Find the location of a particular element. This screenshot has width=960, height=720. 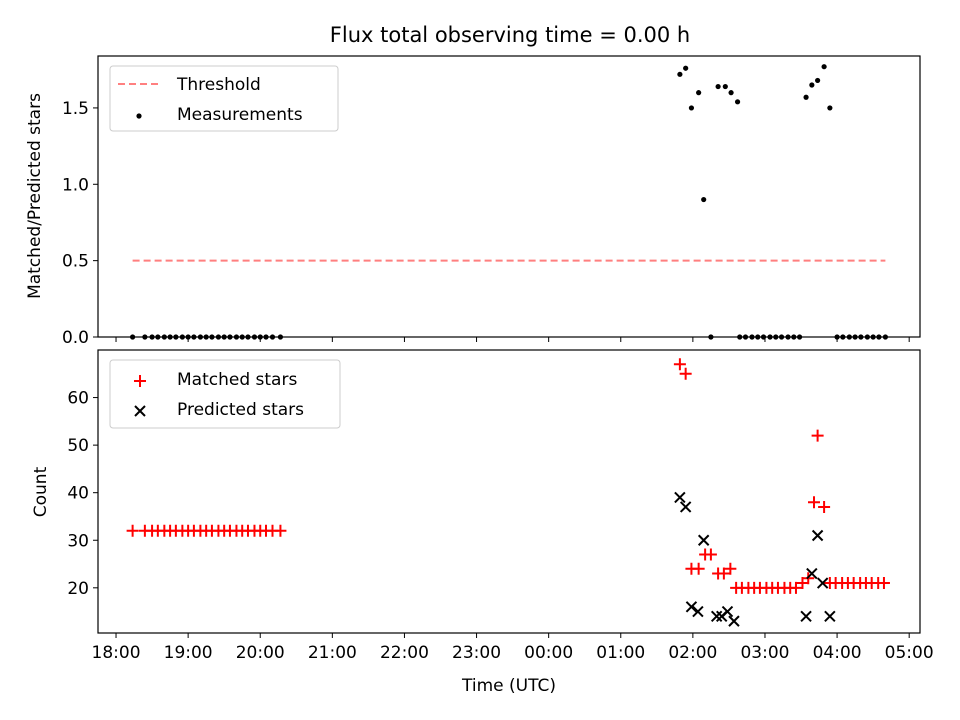

x-tick-label: 18:00 is located at coordinates (116, 653).